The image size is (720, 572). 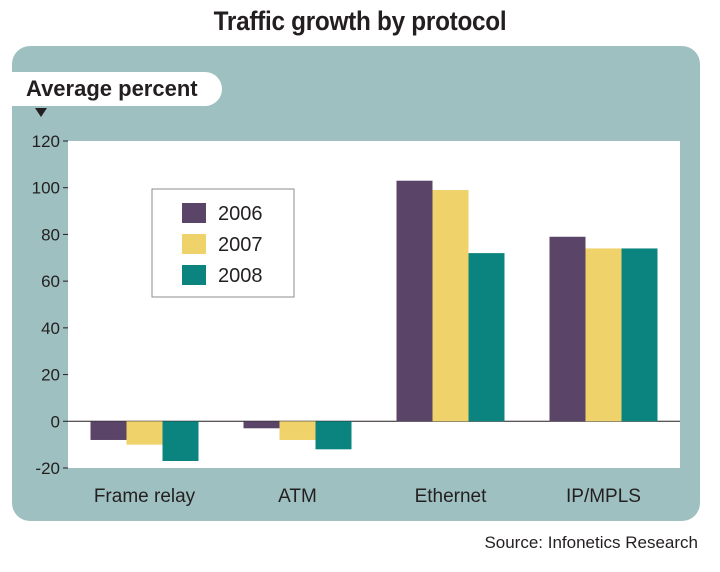 I want to click on y-tick-label: 20, so click(x=50, y=375).